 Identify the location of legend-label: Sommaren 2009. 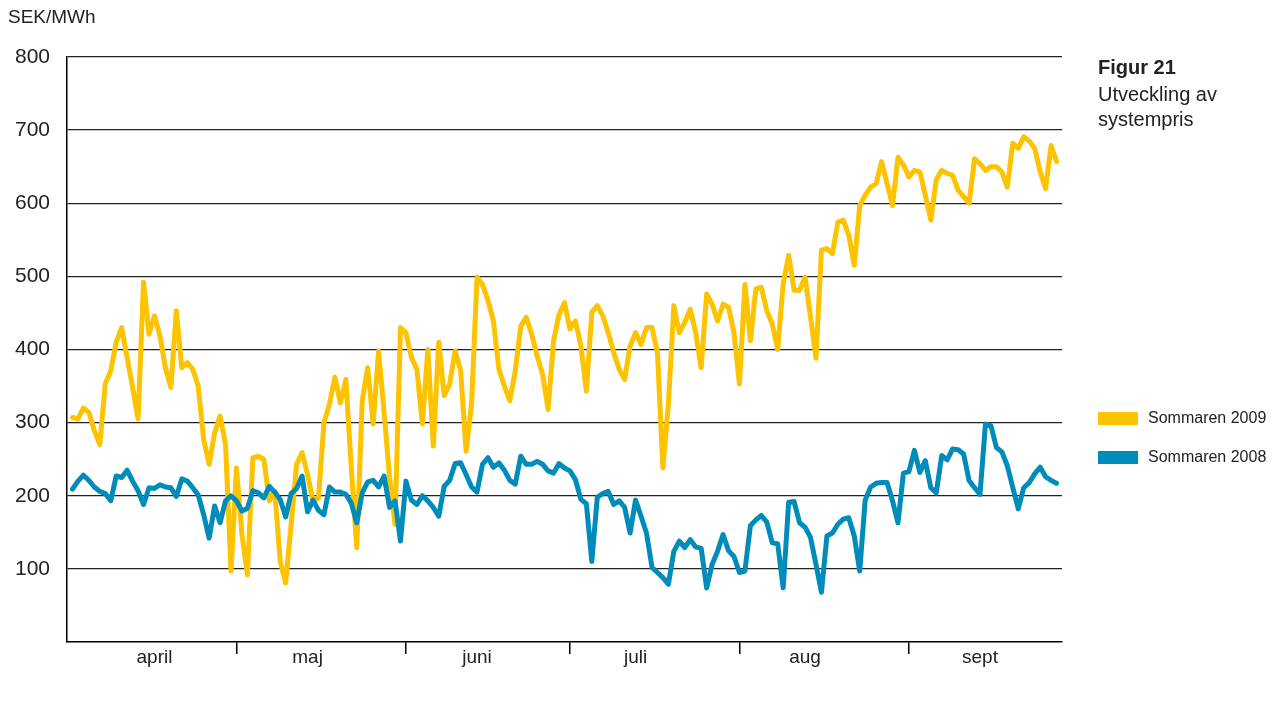
(1207, 418).